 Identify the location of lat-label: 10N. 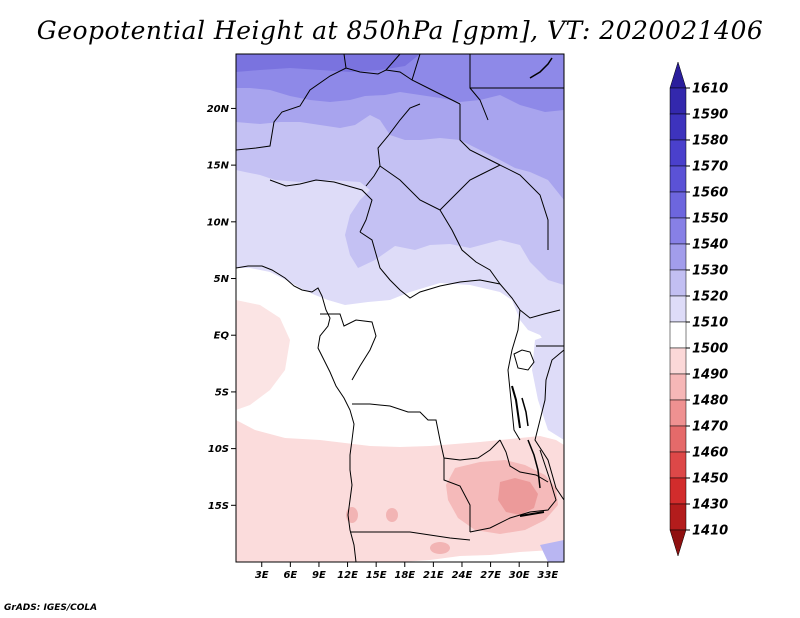
(218, 222).